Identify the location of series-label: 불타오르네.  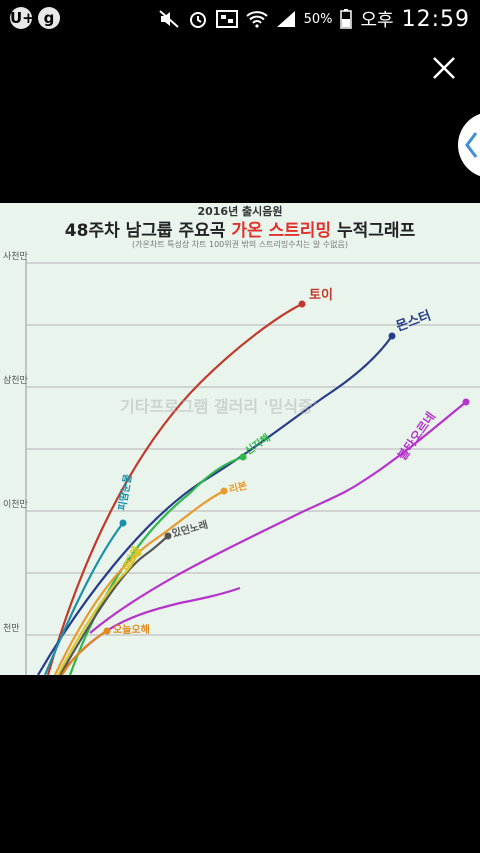
(416, 436).